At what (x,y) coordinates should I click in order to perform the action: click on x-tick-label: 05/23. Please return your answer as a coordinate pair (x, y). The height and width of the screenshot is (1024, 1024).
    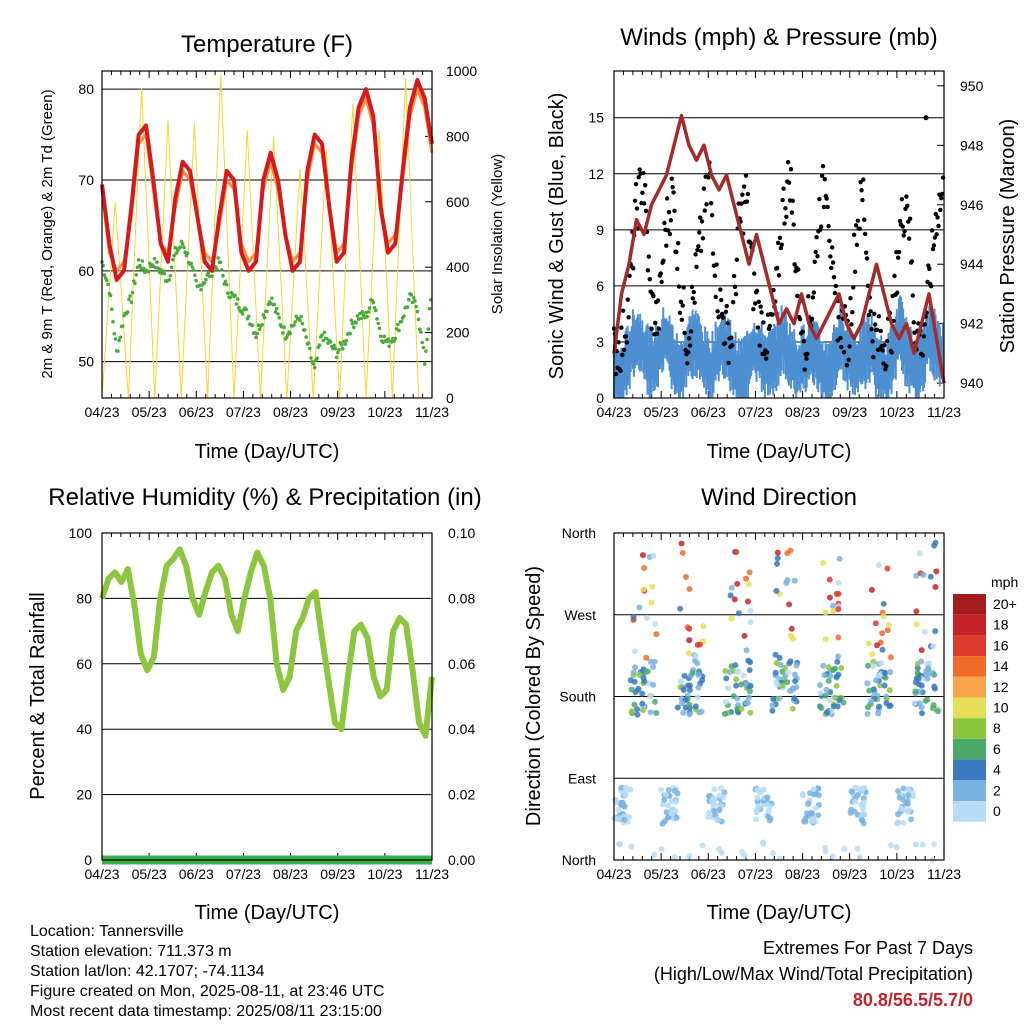
    Looking at the image, I should click on (661, 412).